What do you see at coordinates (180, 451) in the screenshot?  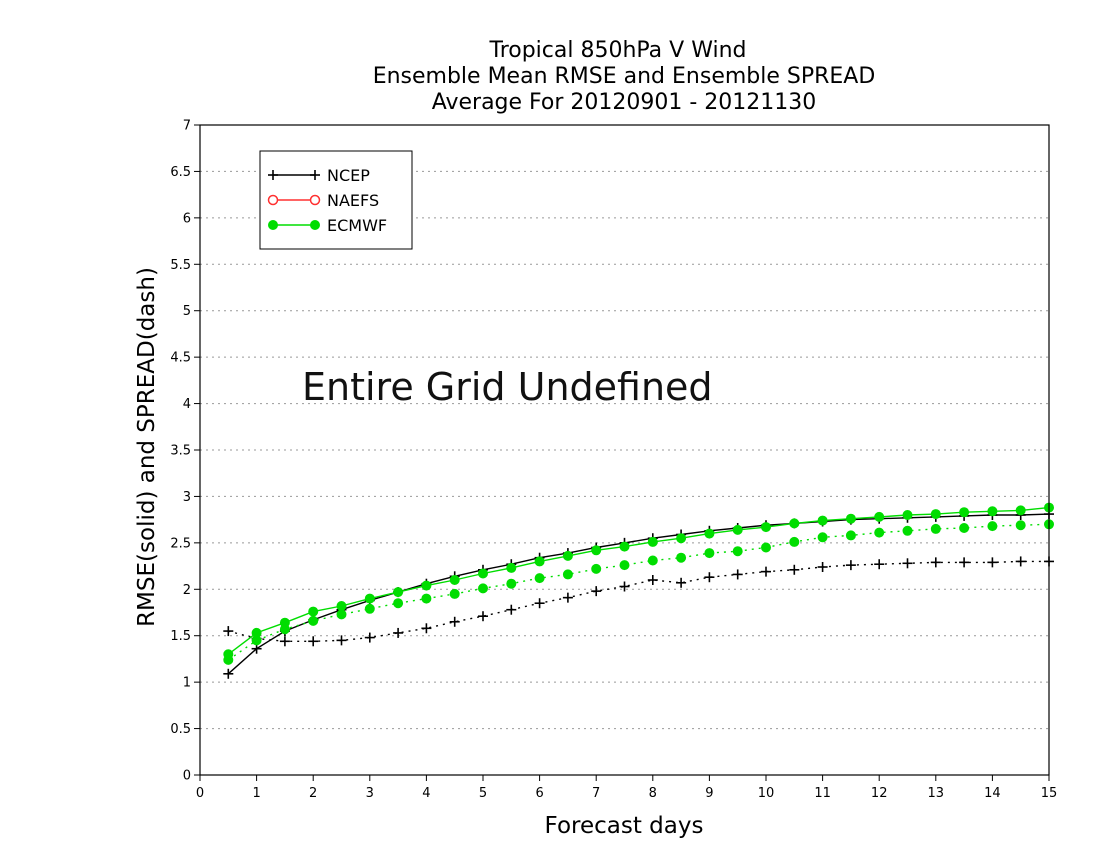 I see `y-tick-label: 3.5` at bounding box center [180, 451].